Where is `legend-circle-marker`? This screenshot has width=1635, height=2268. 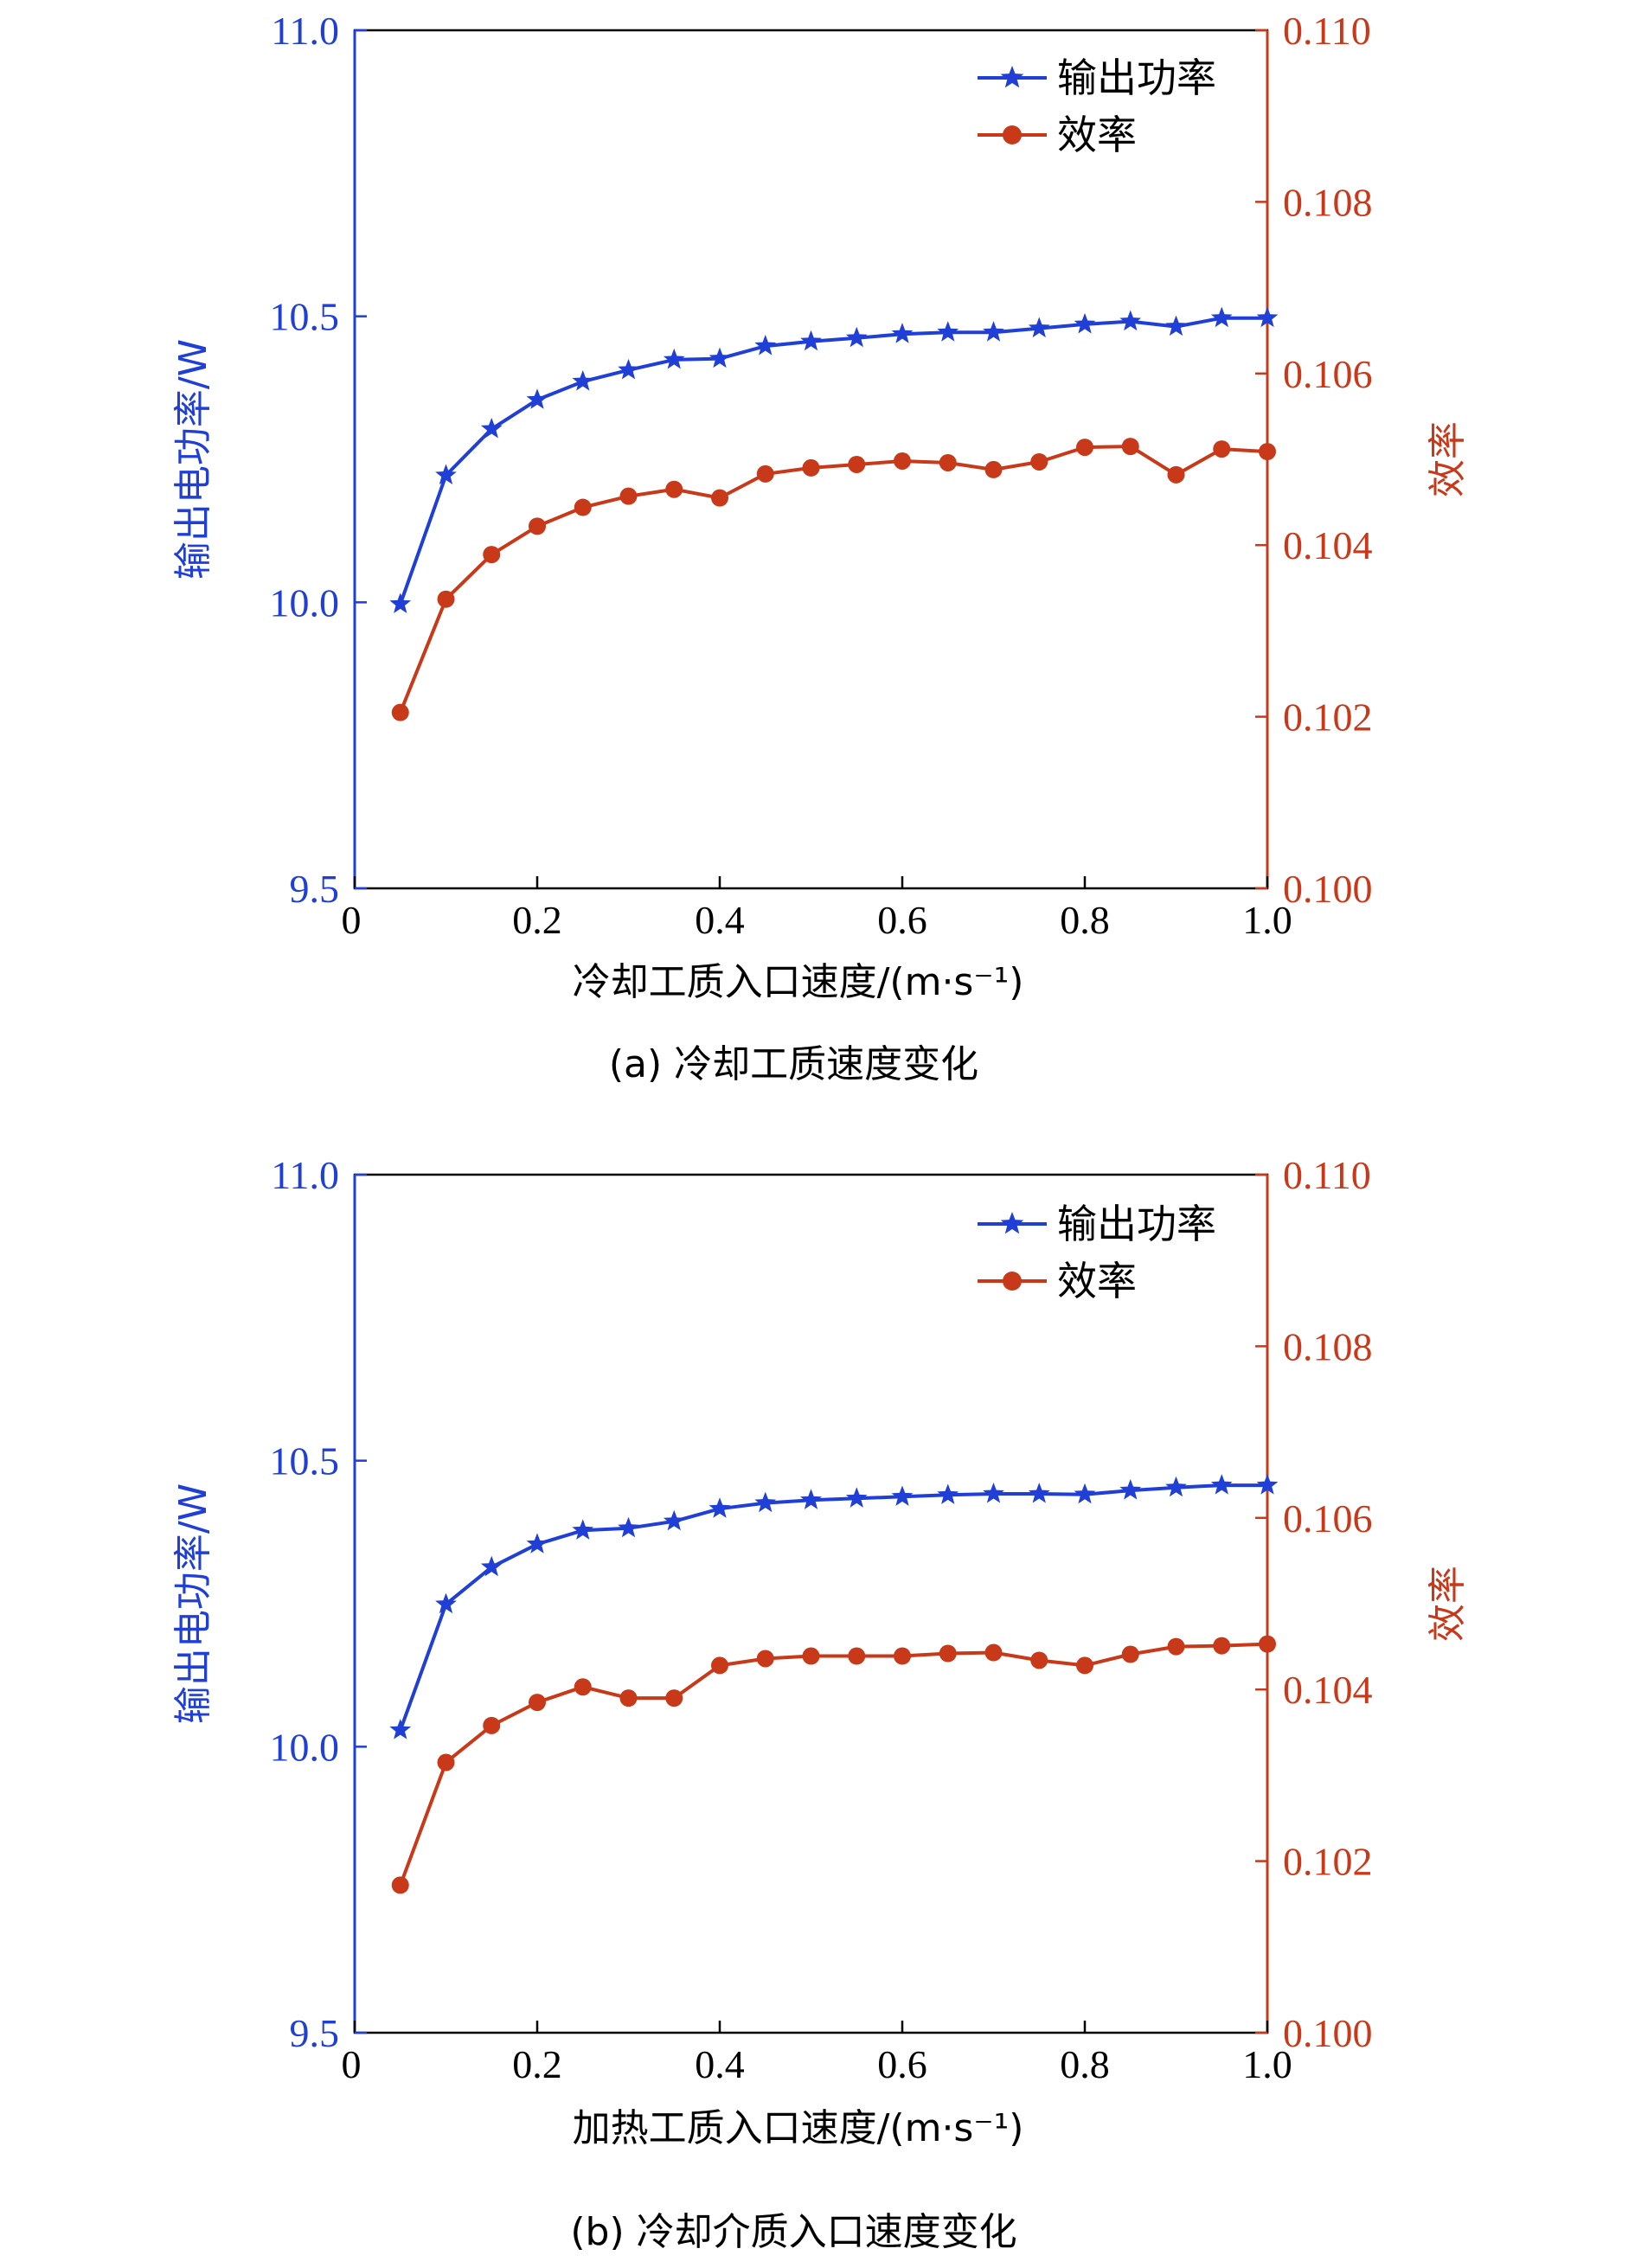
legend-circle-marker is located at coordinates (1012, 1281).